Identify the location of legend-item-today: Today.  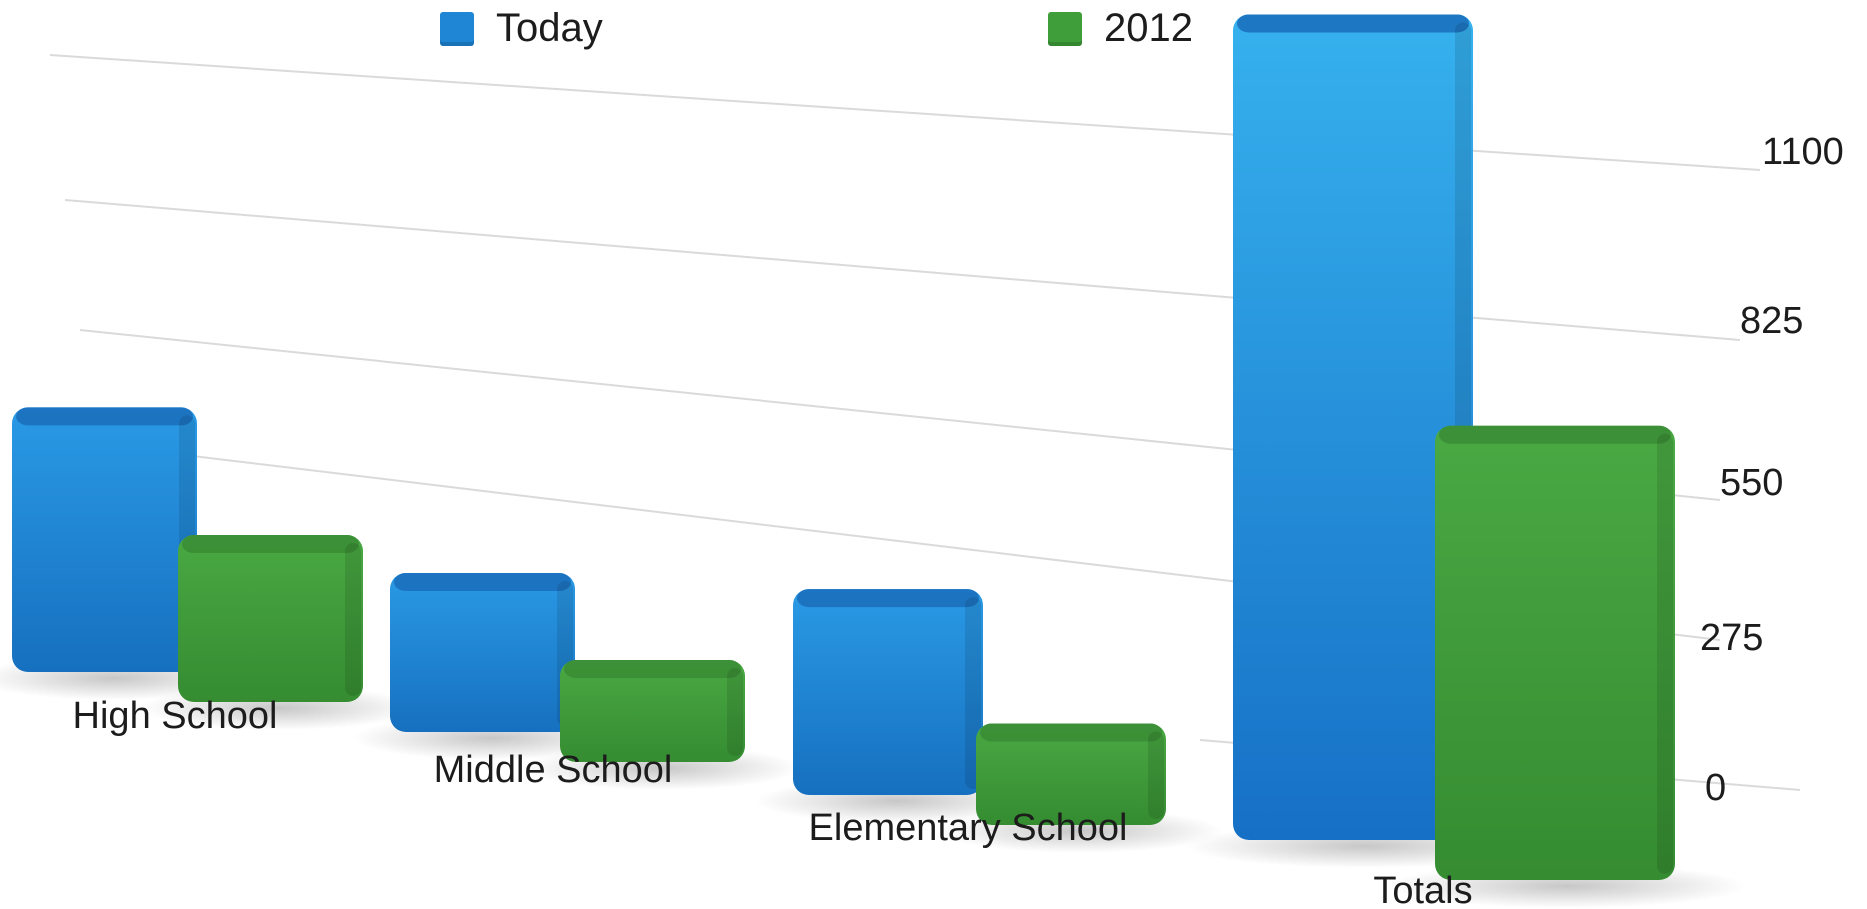
(521, 28).